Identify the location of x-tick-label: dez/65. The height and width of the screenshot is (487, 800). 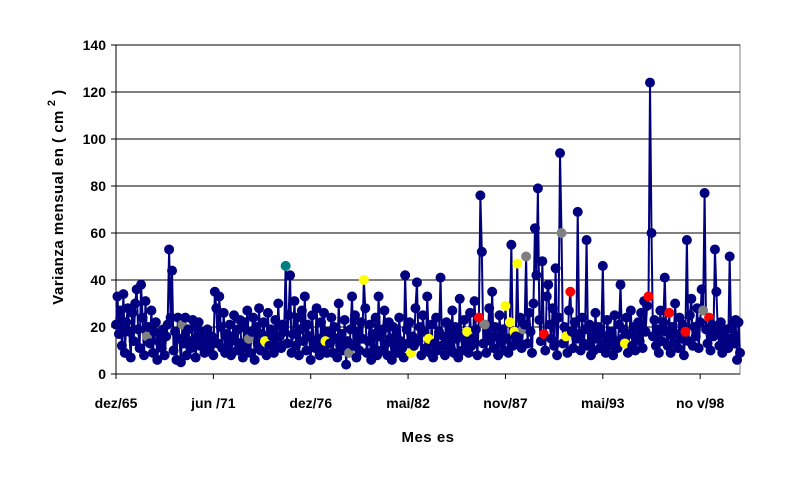
(116, 403).